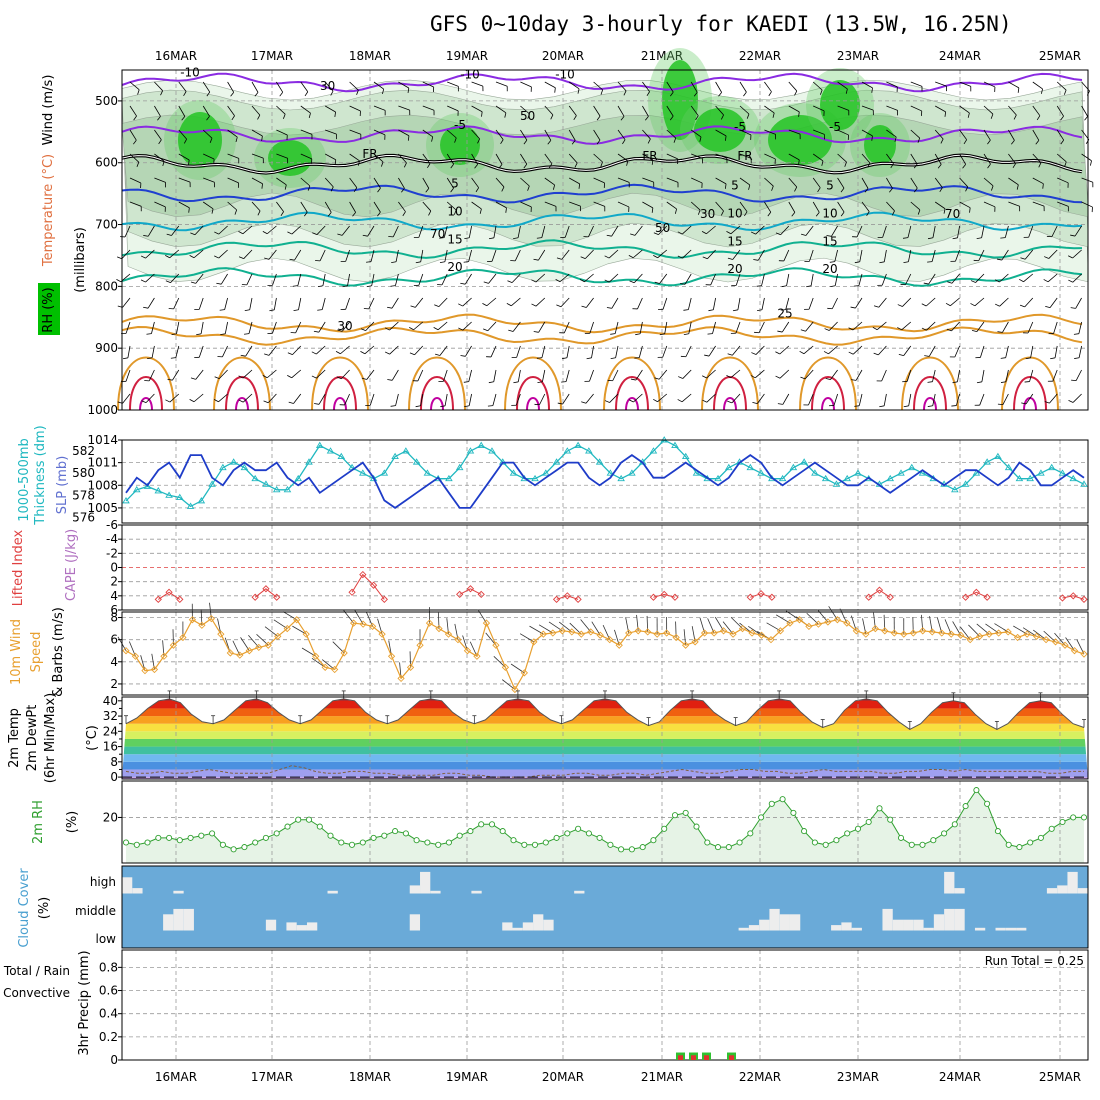 This screenshot has height=1100, width=1100. Describe the element at coordinates (840, 105) in the screenshot. I see `rh-high-patch` at that location.